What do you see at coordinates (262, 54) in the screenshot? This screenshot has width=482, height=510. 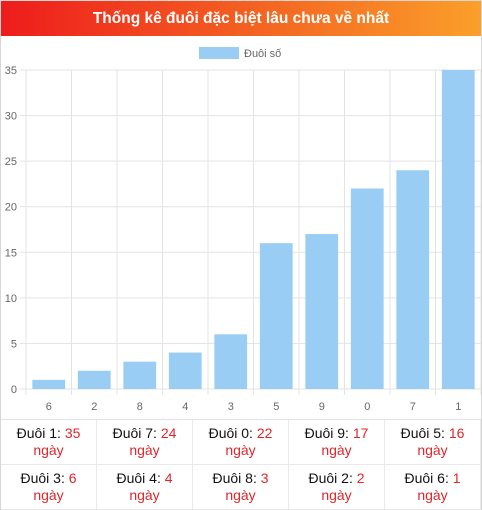 I see `legend-label: Đuôi số` at bounding box center [262, 54].